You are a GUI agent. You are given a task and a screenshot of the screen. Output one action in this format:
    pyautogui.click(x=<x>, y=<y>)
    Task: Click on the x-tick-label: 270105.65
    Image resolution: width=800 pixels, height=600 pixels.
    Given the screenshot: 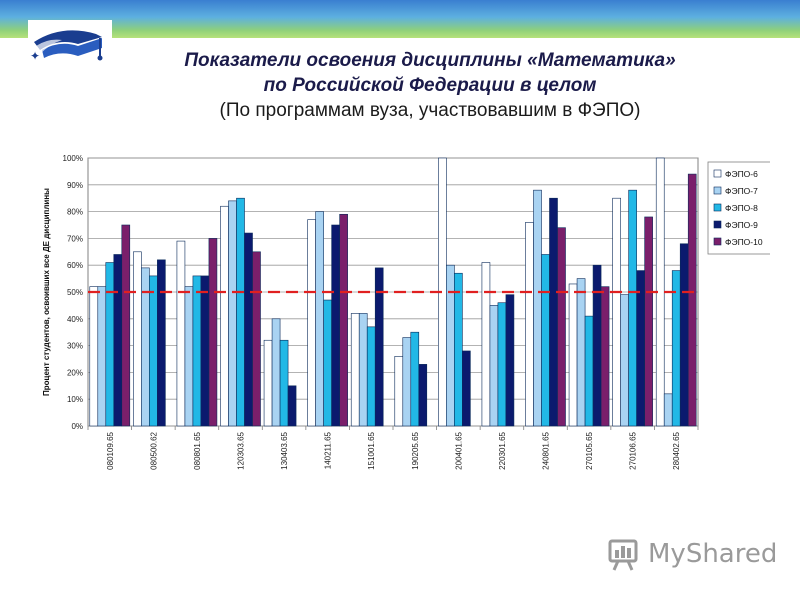 What is the action you would take?
    pyautogui.click(x=589, y=450)
    